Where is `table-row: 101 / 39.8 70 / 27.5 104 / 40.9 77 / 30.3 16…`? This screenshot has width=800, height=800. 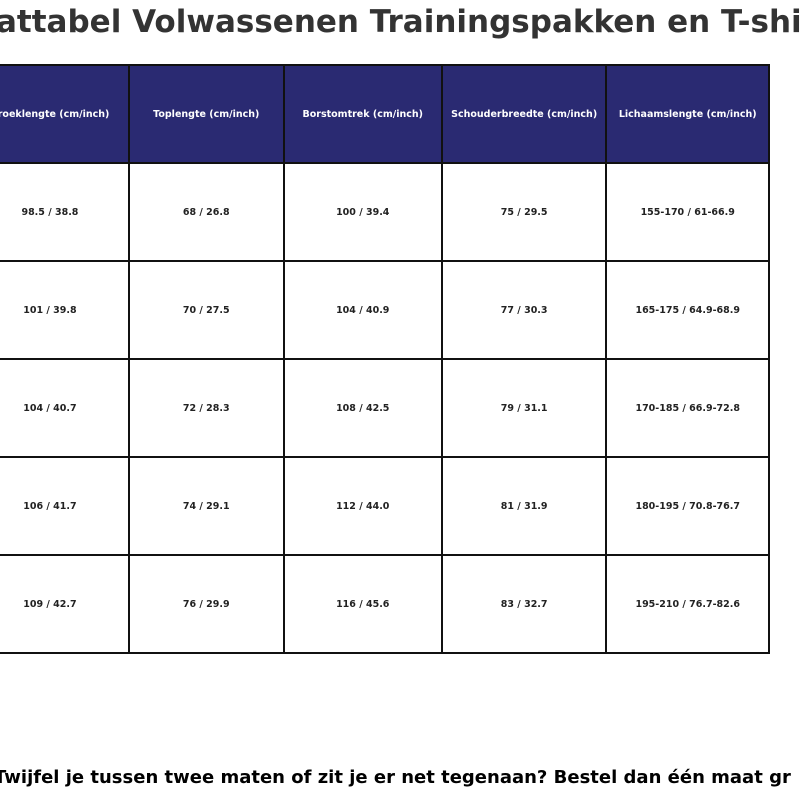 table-row: 101 / 39.8 70 / 27.5 104 / 40.9 77 / 30.3 16… is located at coordinates (385, 310).